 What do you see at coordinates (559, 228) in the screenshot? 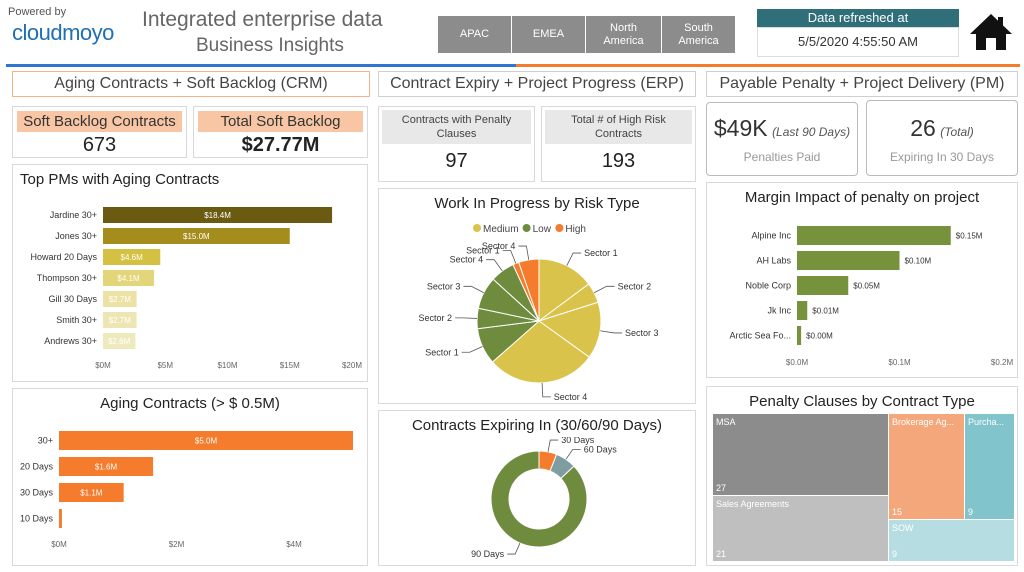
I see `legend-marker` at bounding box center [559, 228].